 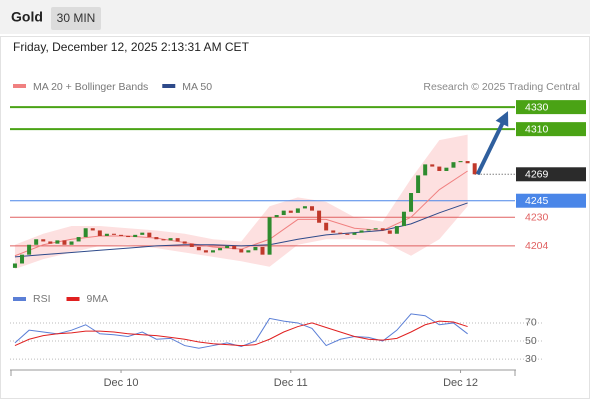 I want to click on instrument-title: Gold, so click(x=27, y=17).